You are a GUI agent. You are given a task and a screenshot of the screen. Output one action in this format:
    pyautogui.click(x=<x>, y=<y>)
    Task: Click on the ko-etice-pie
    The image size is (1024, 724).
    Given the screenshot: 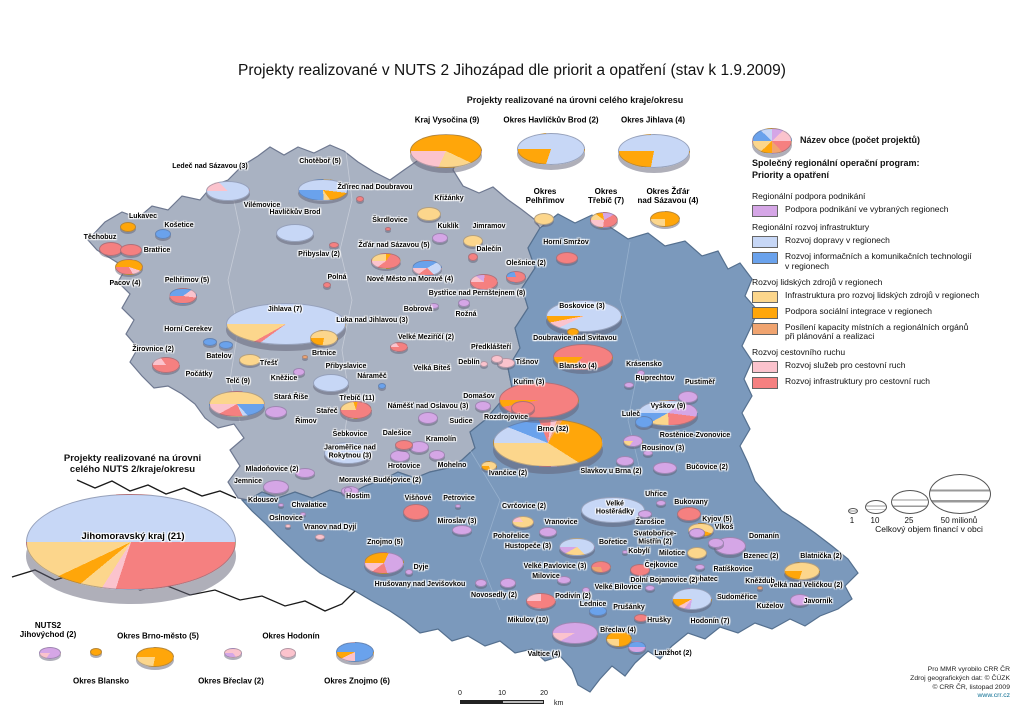 What is the action you would take?
    pyautogui.click(x=163, y=234)
    